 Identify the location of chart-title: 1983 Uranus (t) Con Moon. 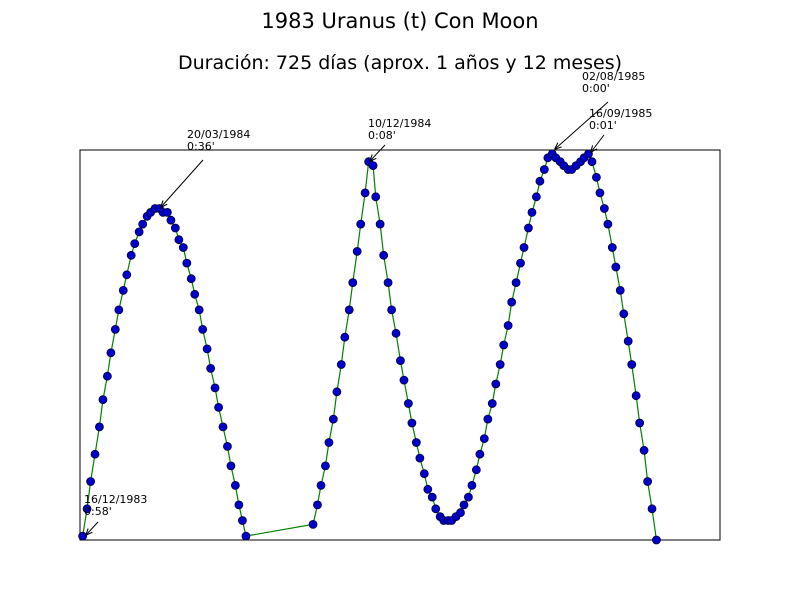
(399, 21).